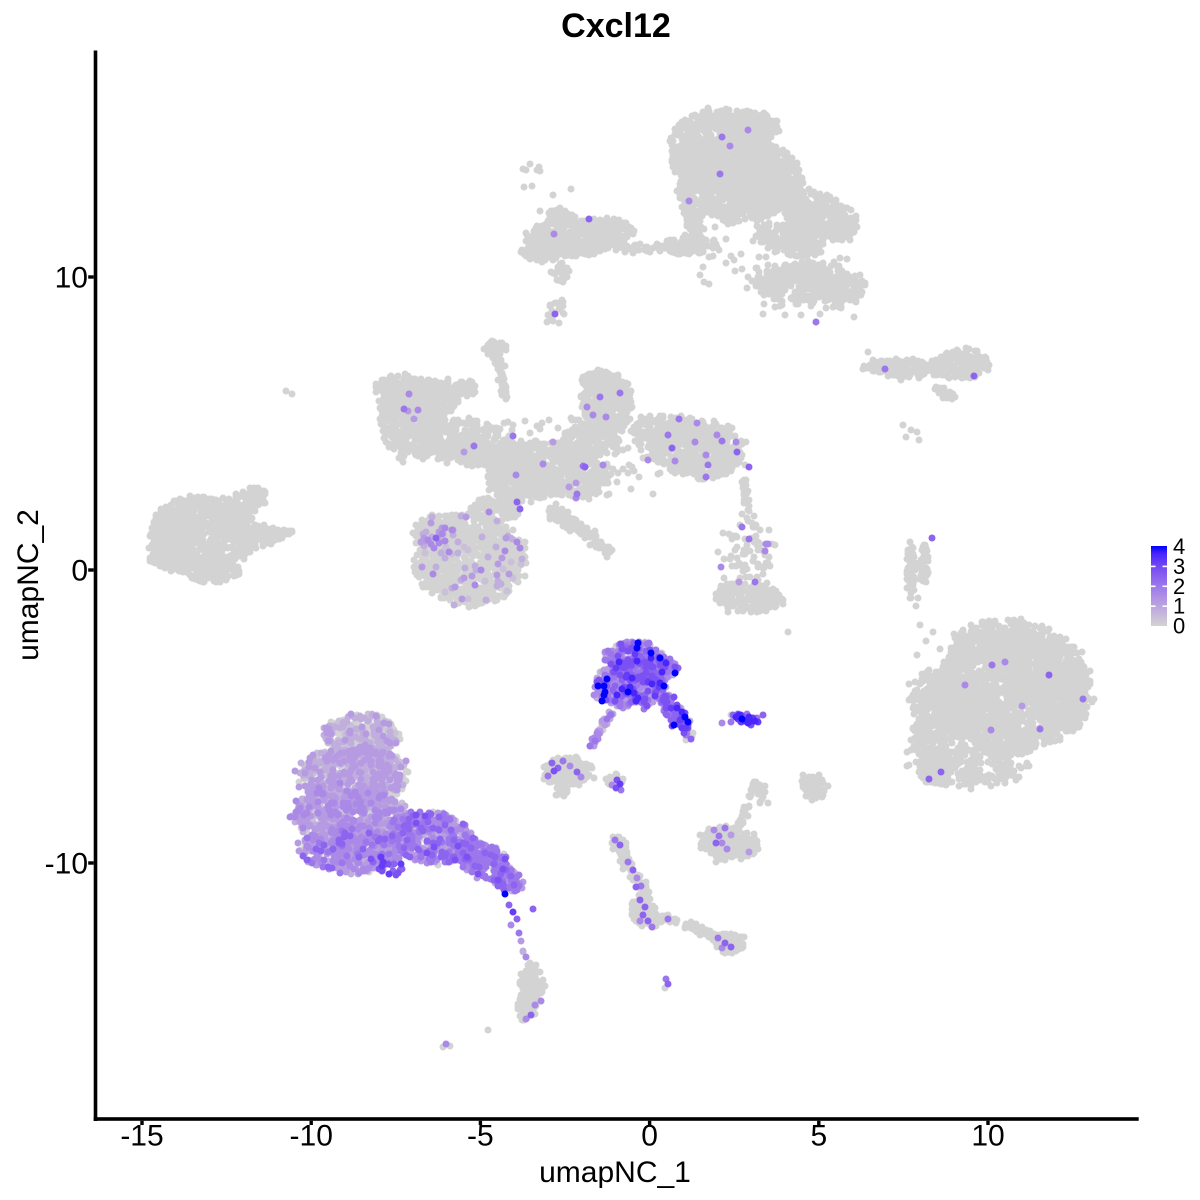 Image resolution: width=1200 pixels, height=1200 pixels. I want to click on svg-text: 1, so click(1179, 606).